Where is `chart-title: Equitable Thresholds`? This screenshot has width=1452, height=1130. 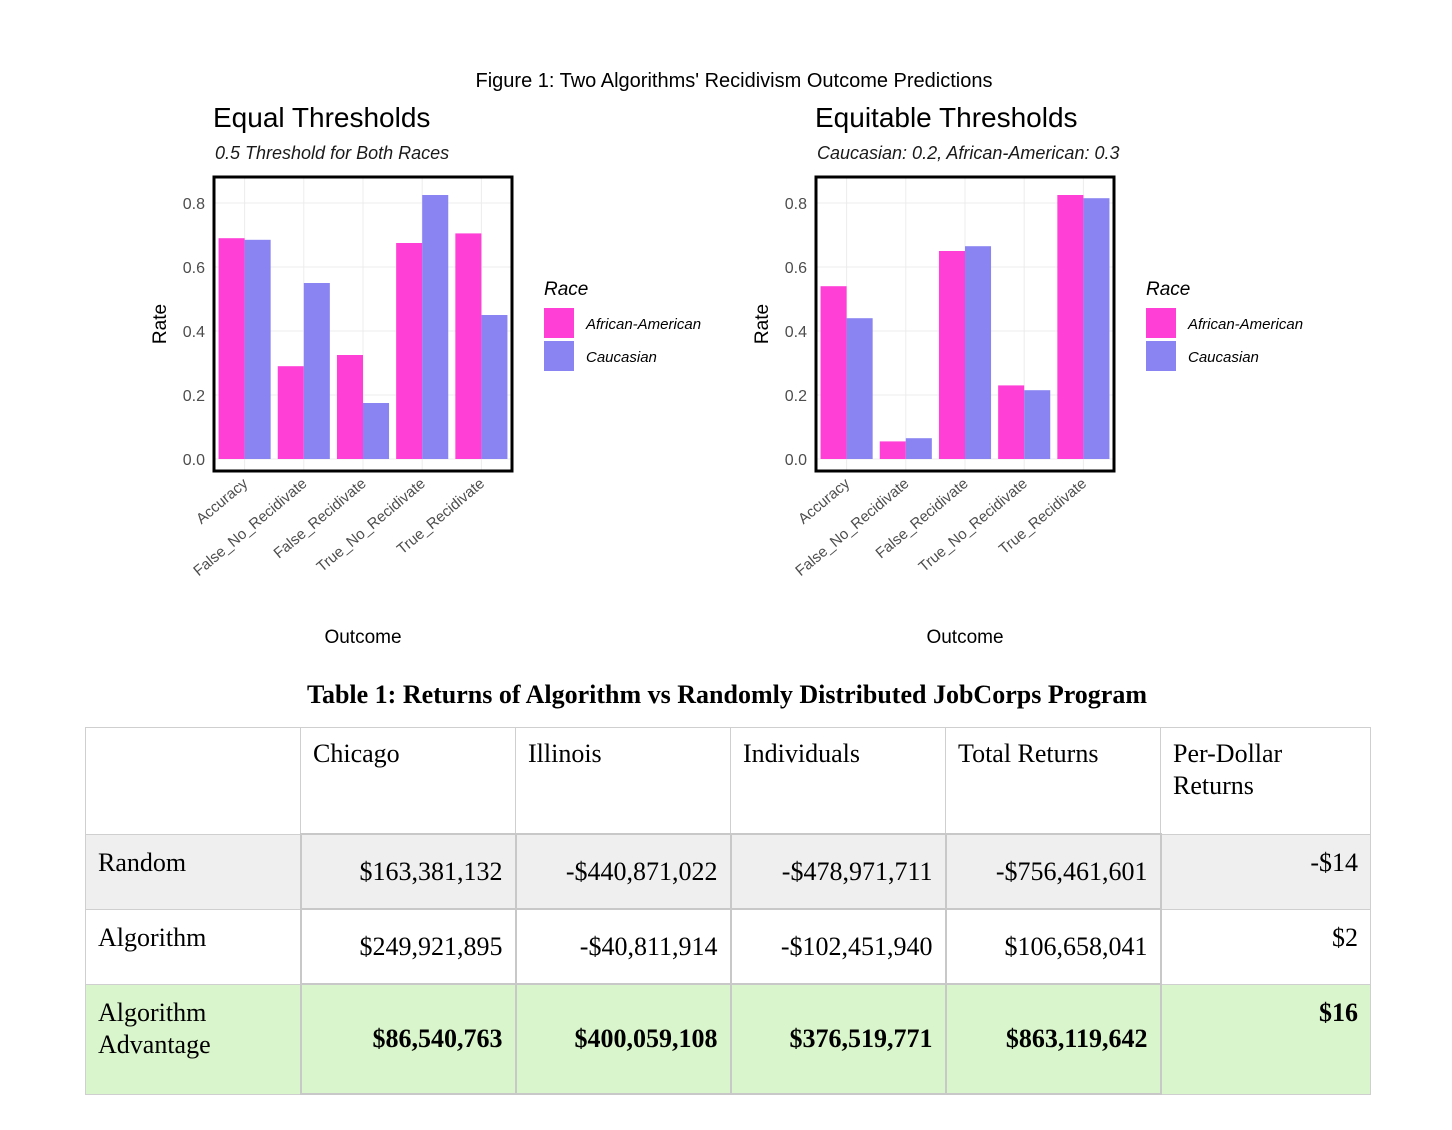
chart-title: Equitable Thresholds is located at coordinates (946, 117).